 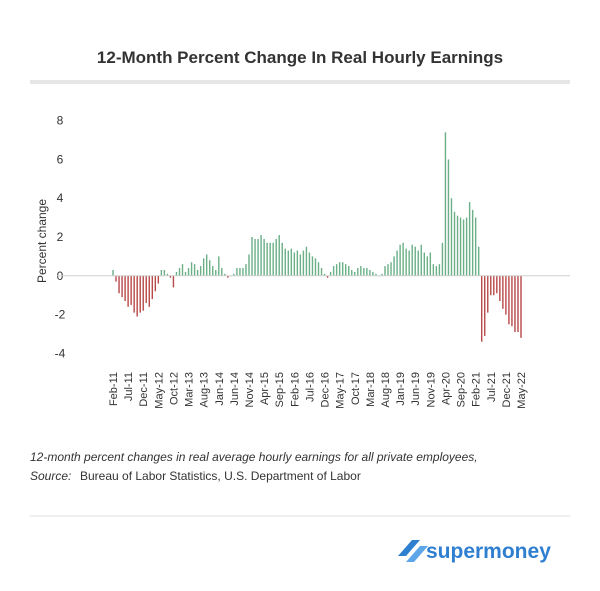 I want to click on source-label: Source:, so click(x=50, y=476).